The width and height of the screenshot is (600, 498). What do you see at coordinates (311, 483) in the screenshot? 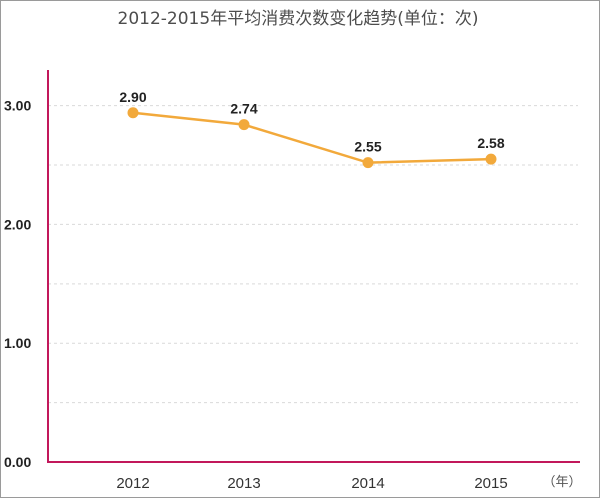
I see `x-axis-ticks: 2012 2013 2014 2015` at bounding box center [311, 483].